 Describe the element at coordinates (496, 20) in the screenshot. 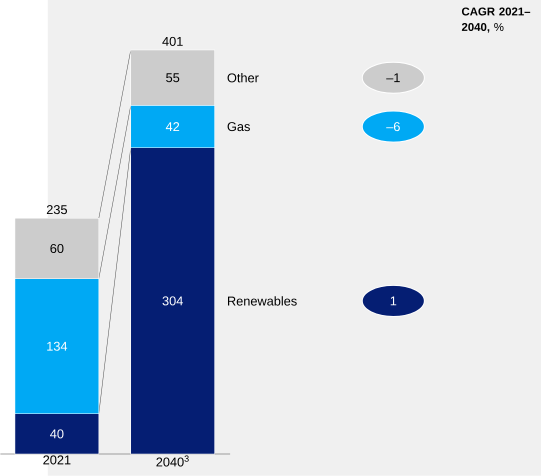

I see `text: CAGR 2021–2040, %` at that location.